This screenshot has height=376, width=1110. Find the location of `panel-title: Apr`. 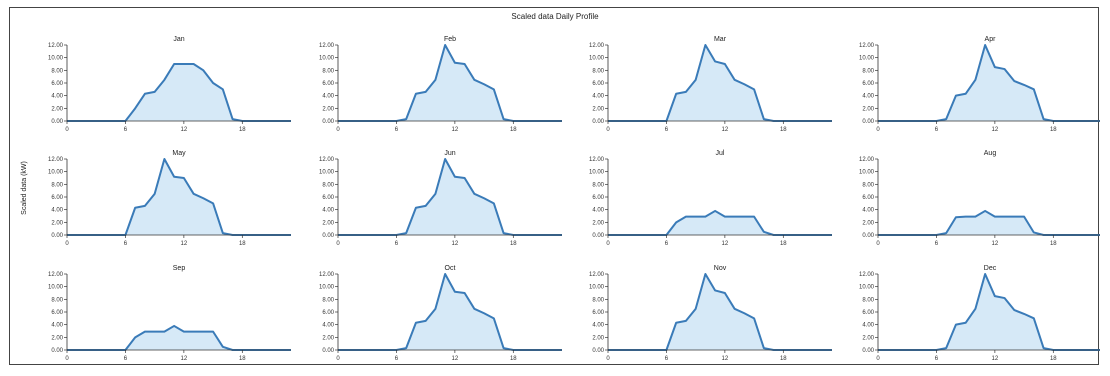

panel-title: Apr is located at coordinates (991, 39).